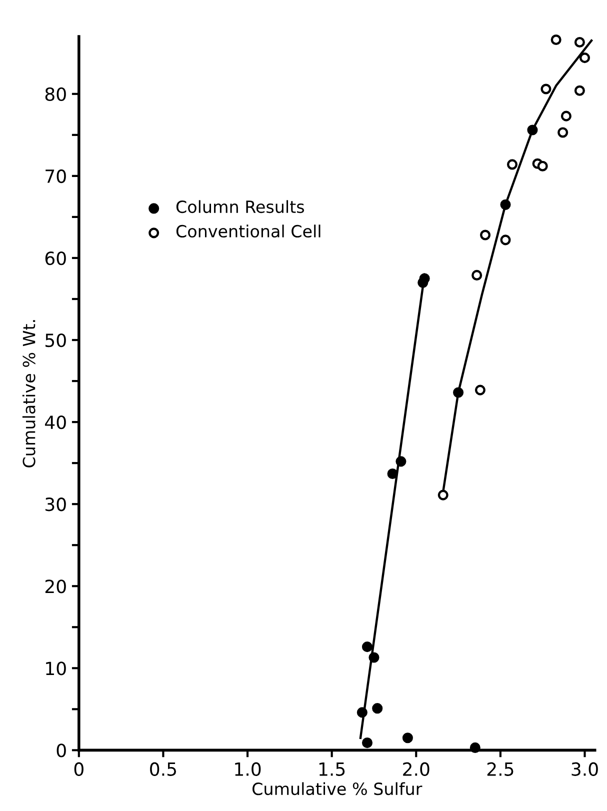 The width and height of the screenshot is (607, 811). What do you see at coordinates (55, 587) in the screenshot?
I see `y-tick-label: 20` at bounding box center [55, 587].